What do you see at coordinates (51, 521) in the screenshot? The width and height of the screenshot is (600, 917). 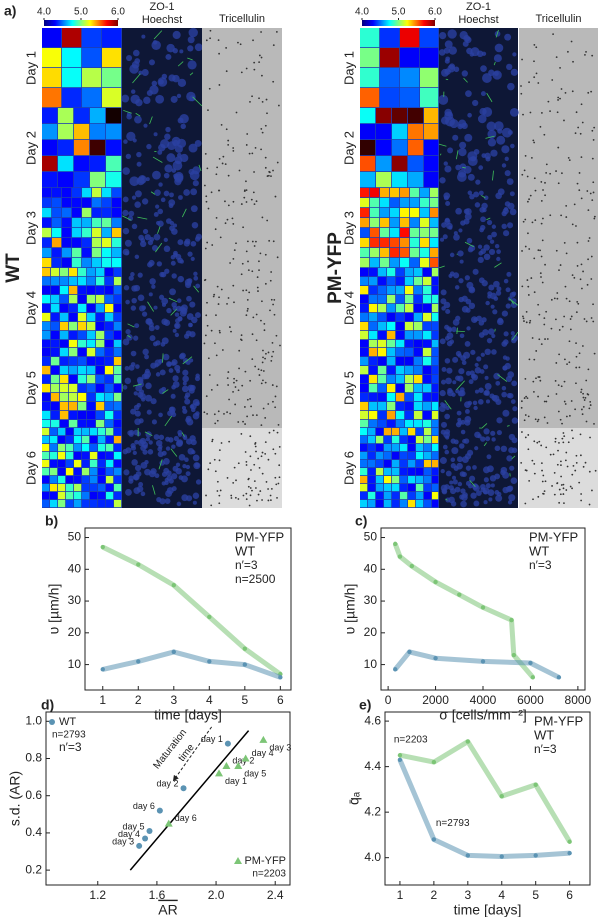 I see `panel-label: b)` at bounding box center [51, 521].